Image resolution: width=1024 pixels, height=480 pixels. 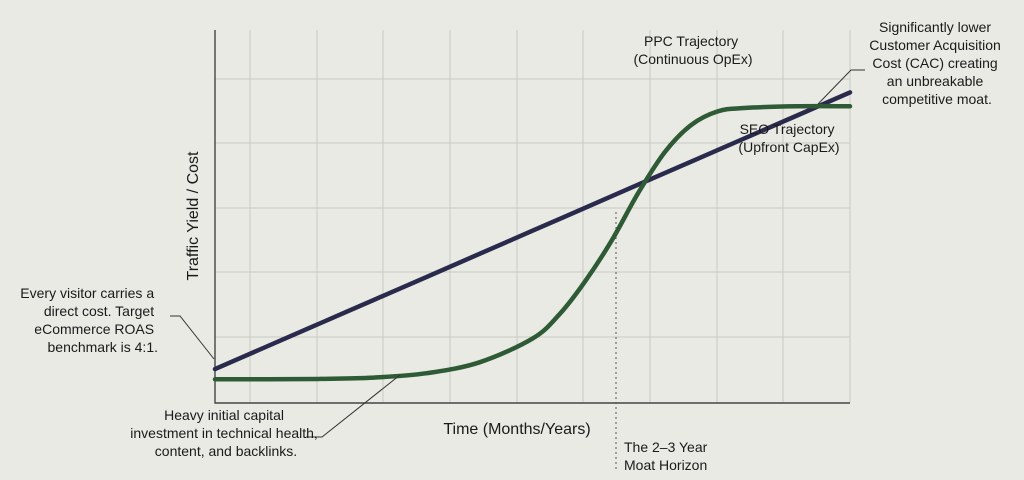 I want to click on cac-line-3: an unbreakable, so click(x=935, y=81).